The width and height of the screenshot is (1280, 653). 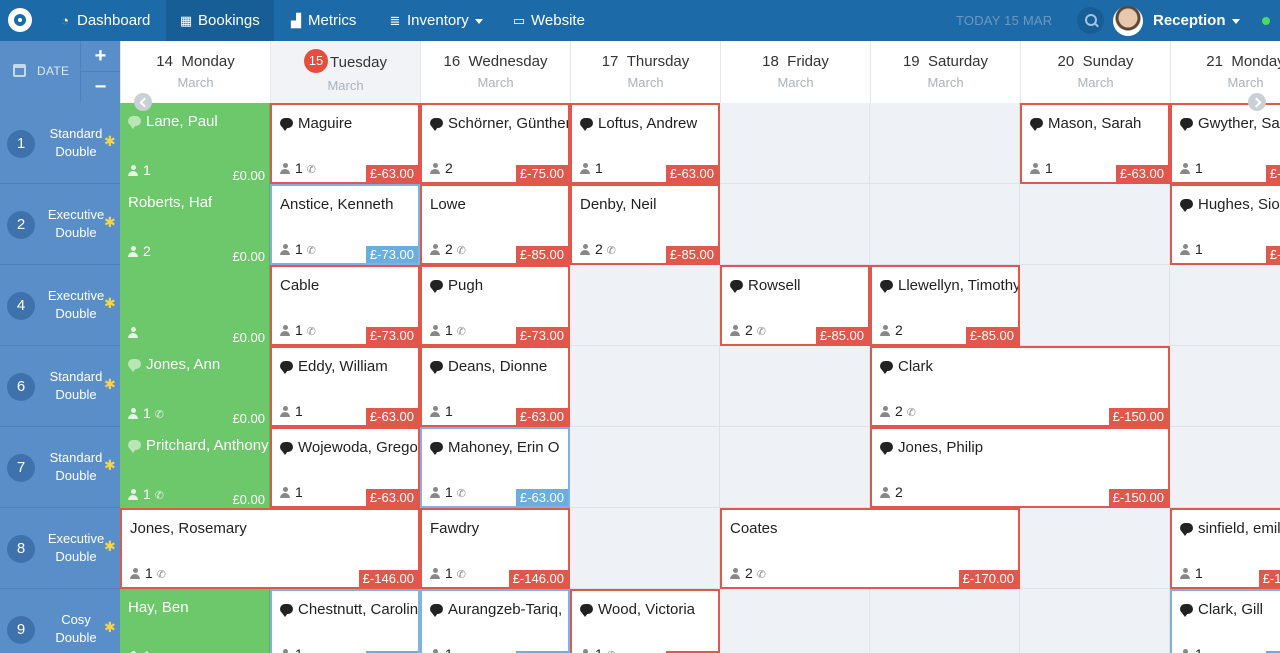 What do you see at coordinates (270, 548) in the screenshot?
I see `booking-block: Jones, Rosemary 1 ✆ £-146.00` at bounding box center [270, 548].